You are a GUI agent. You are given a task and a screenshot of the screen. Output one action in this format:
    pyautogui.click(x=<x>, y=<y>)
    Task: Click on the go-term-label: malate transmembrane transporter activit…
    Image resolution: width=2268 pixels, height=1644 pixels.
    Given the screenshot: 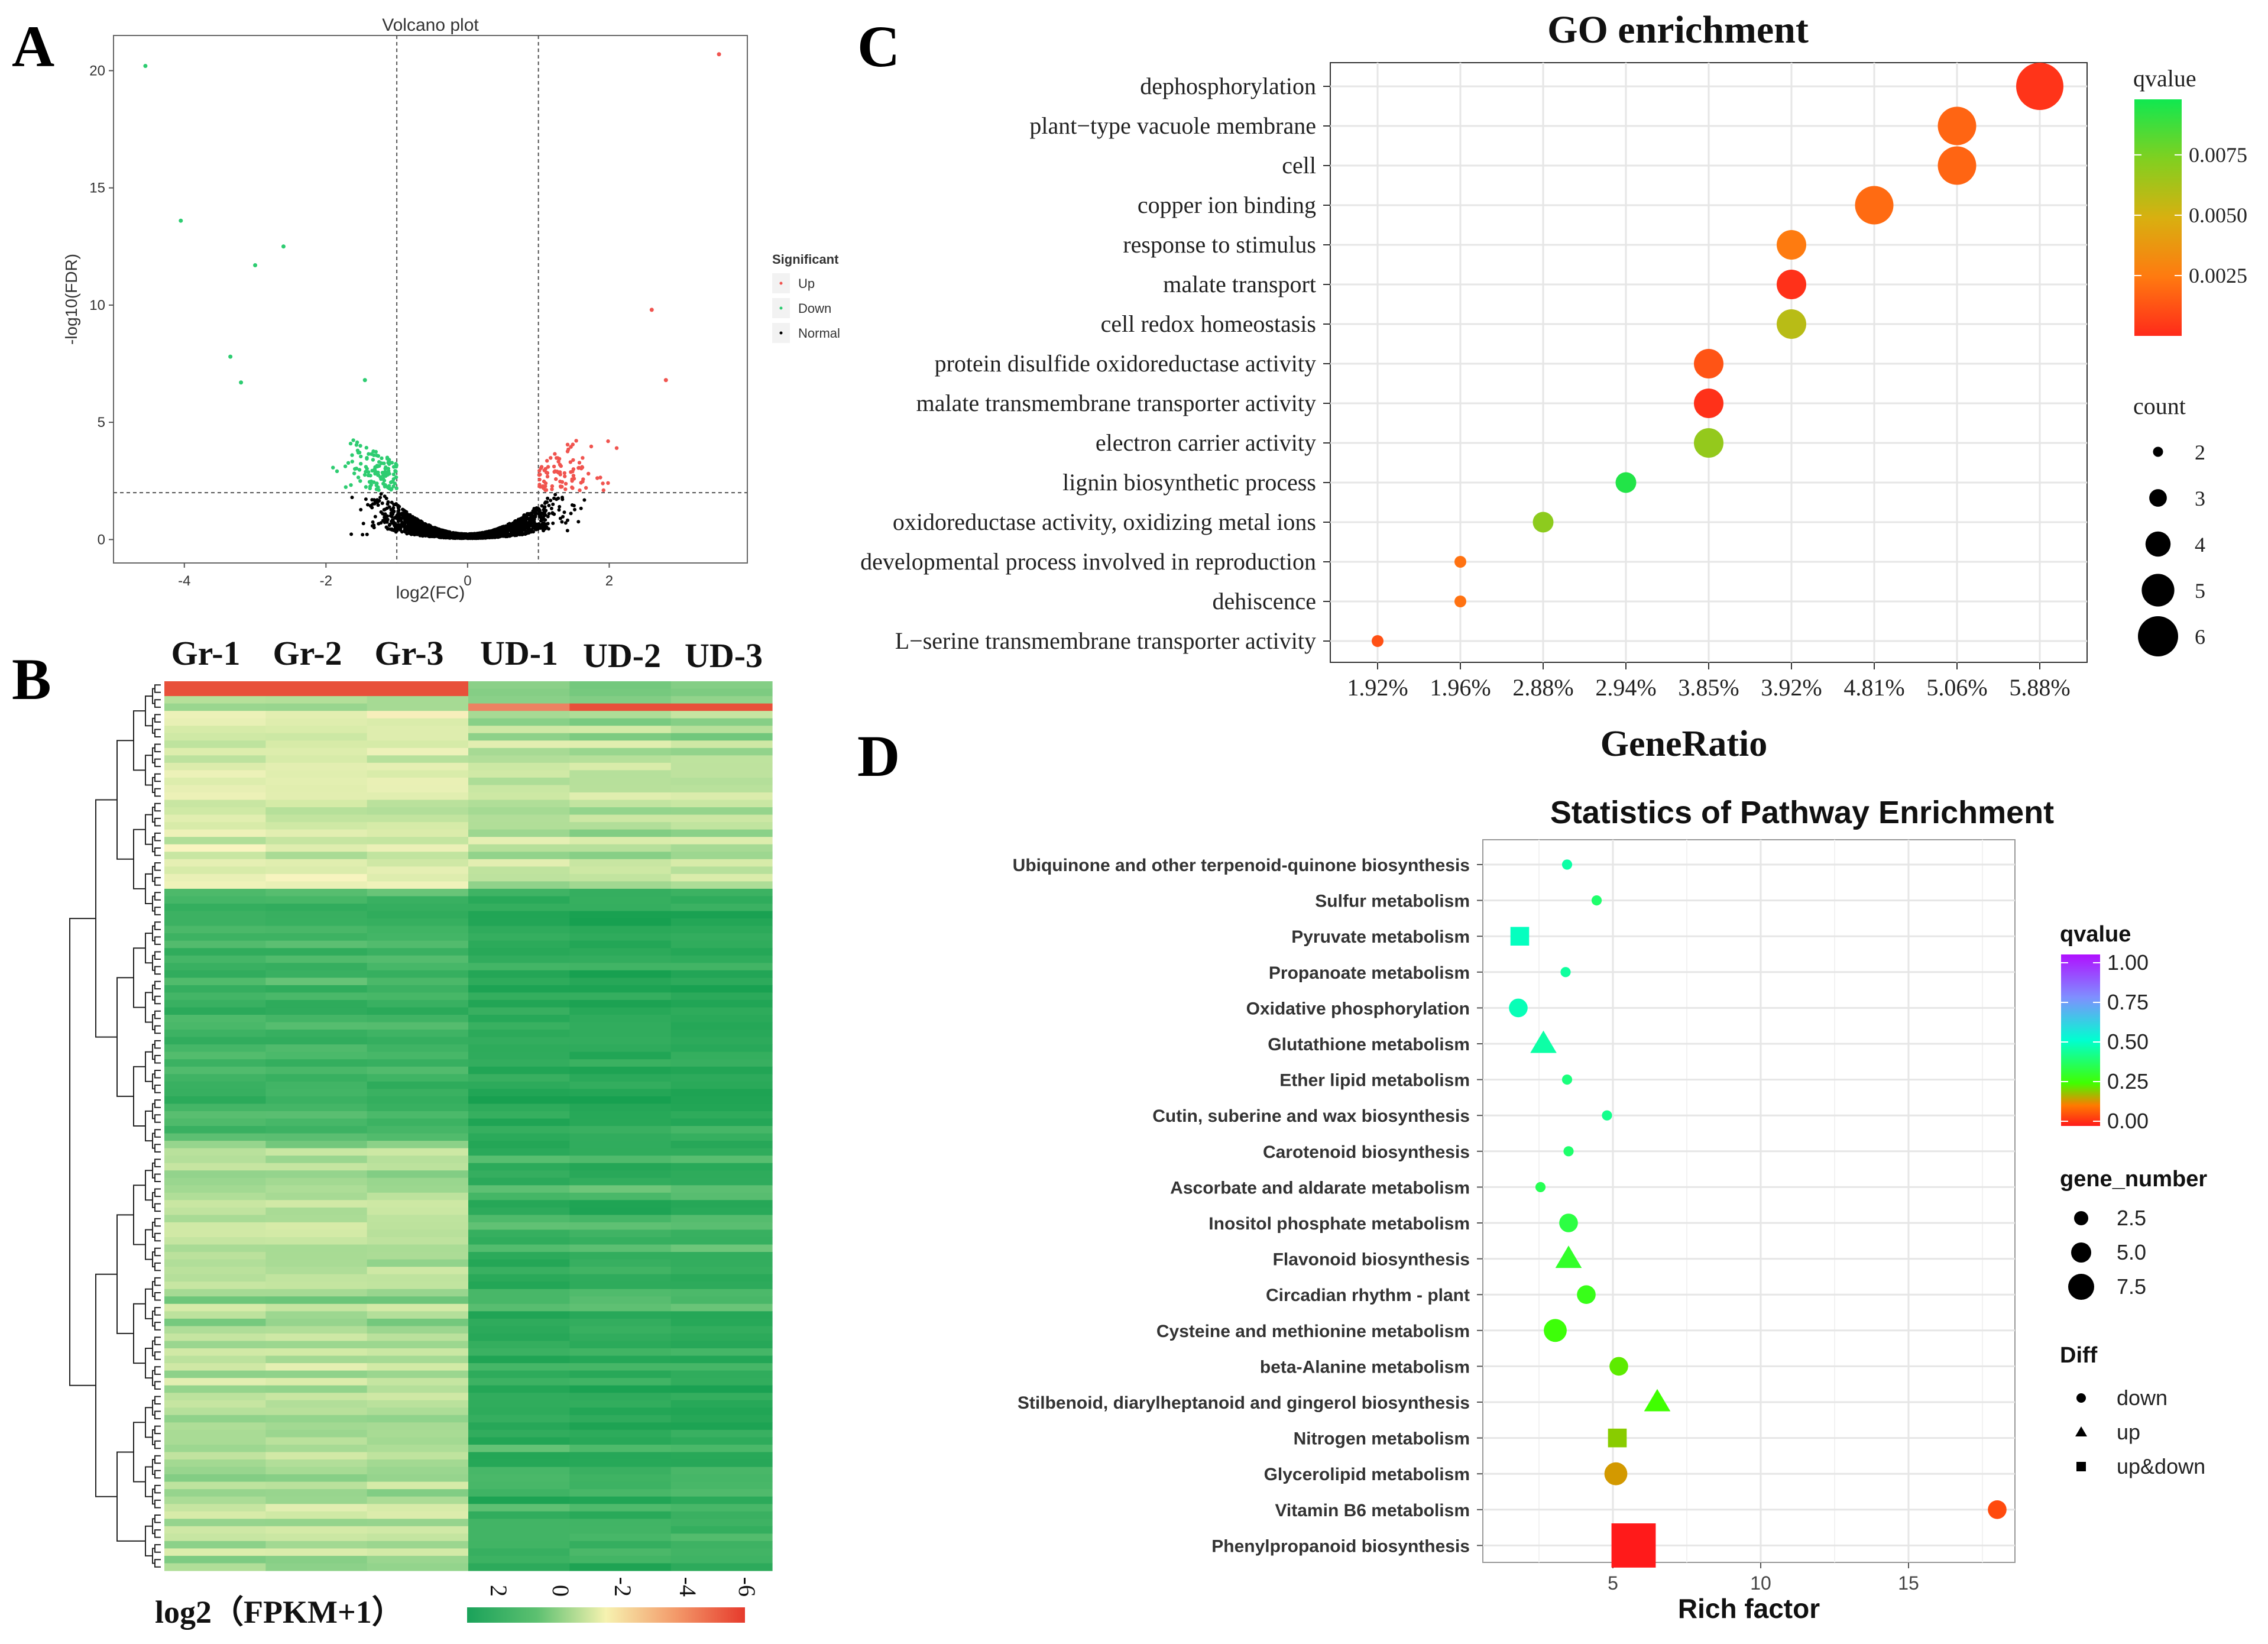 What is the action you would take?
    pyautogui.click(x=1116, y=403)
    